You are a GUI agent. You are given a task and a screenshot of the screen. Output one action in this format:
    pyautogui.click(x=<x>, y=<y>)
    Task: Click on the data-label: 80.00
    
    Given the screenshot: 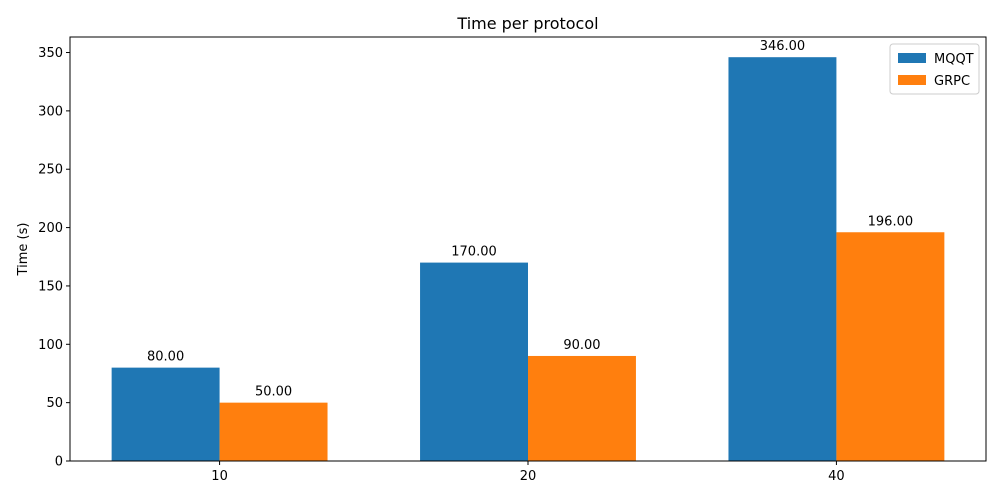 What is the action you would take?
    pyautogui.click(x=165, y=357)
    